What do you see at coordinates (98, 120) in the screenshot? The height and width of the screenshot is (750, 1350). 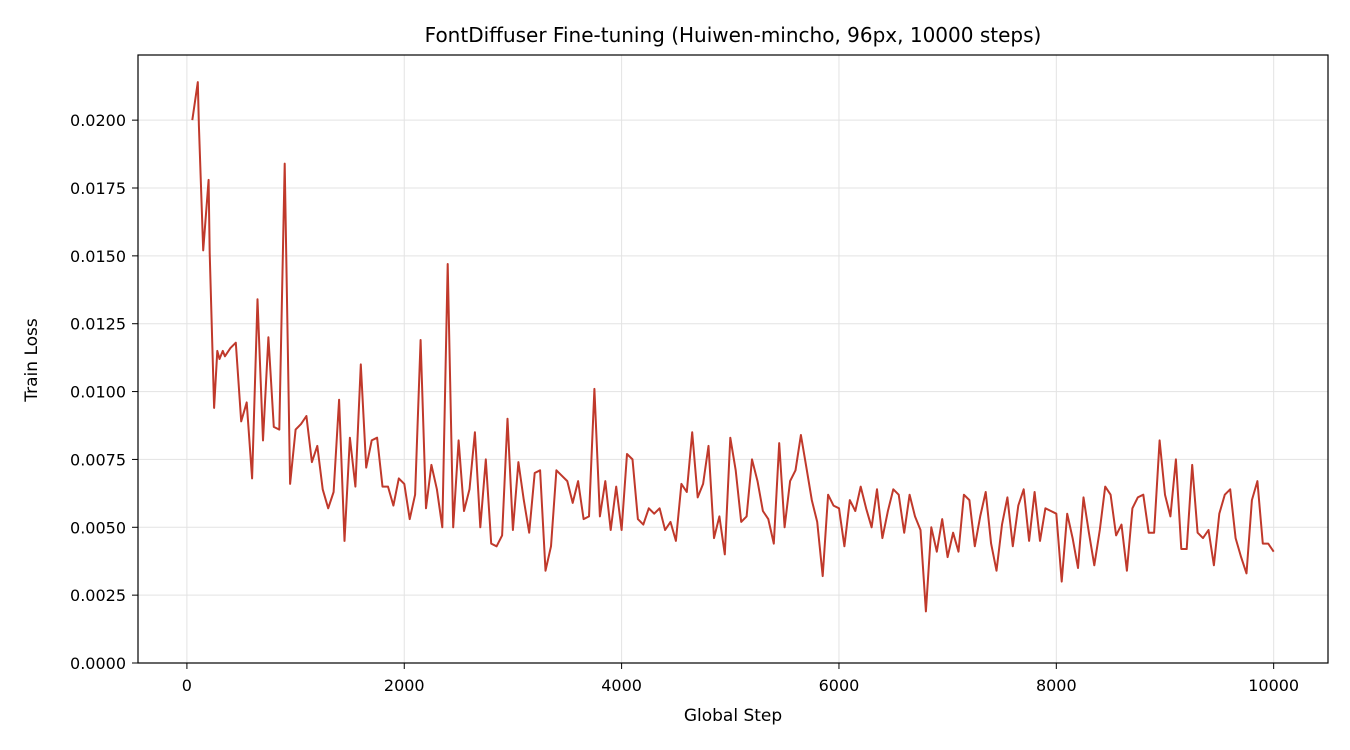 I see `y-tick-label: 0.0200` at bounding box center [98, 120].